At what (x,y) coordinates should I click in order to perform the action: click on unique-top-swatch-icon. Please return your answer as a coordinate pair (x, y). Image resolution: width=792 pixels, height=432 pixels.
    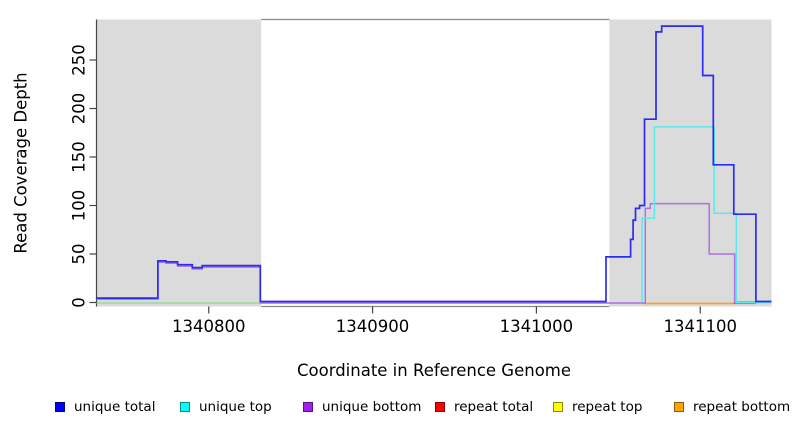
    Looking at the image, I should click on (185, 407).